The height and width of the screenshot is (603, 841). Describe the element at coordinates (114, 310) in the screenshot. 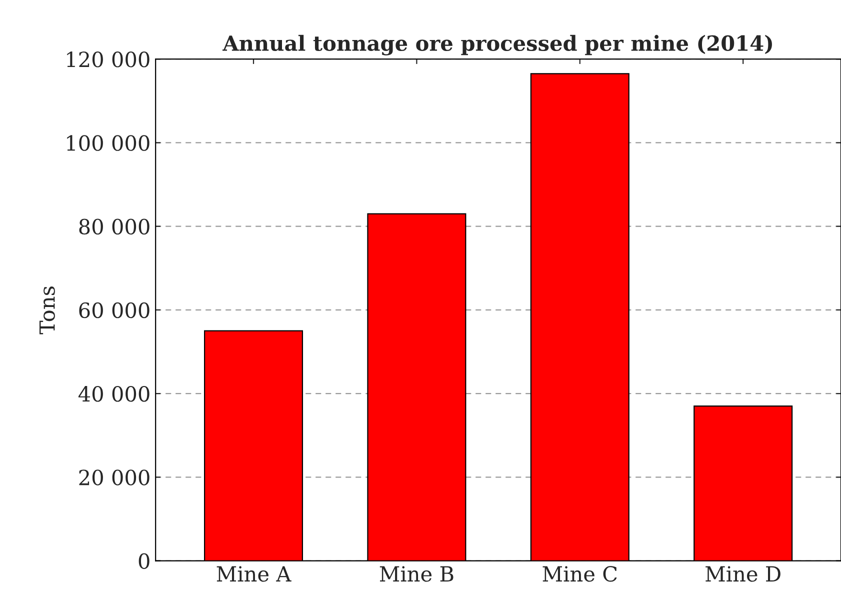

I see `y-tick-label: 60 000` at that location.